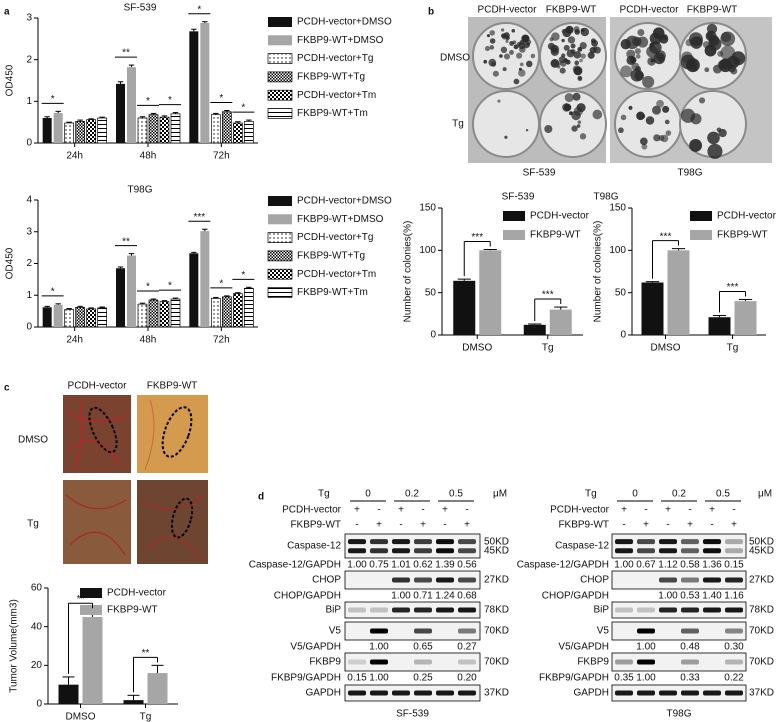 The image size is (778, 722). I want to click on cam-photos, so click(135, 479).